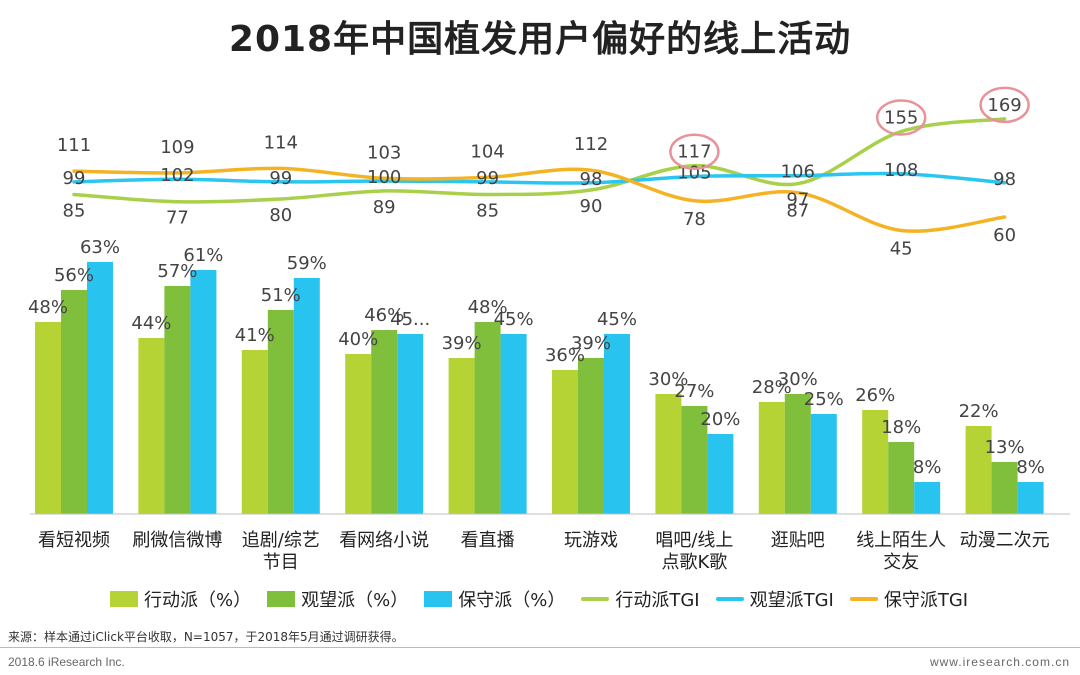  Describe the element at coordinates (384, 152) in the screenshot. I see `tgi-label-2-3: 103` at that location.